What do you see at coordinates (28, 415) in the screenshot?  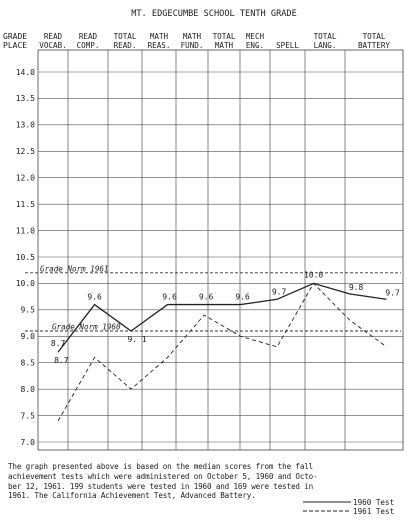 I see `y-tick-label: 7.5` at bounding box center [28, 415].